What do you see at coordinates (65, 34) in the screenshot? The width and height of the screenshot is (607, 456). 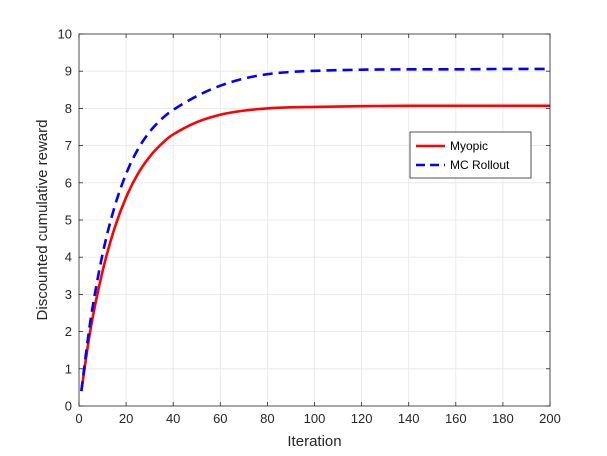 I see `y-tick-label: 10` at bounding box center [65, 34].